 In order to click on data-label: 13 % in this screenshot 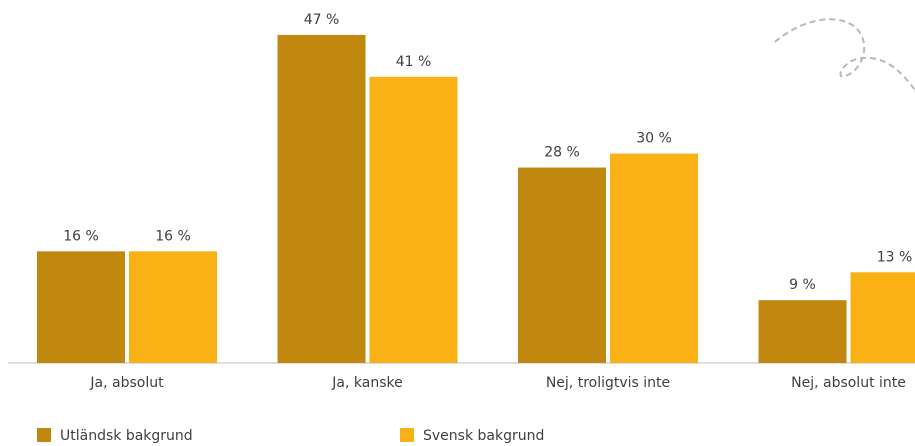, I will do `click(895, 257)`.